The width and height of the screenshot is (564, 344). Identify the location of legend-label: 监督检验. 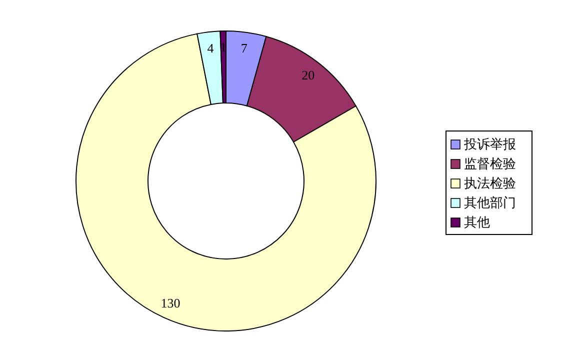
(490, 164).